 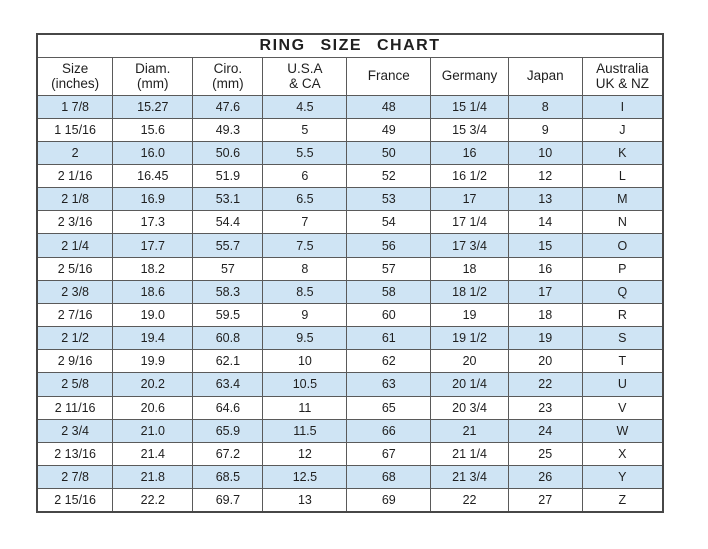 I want to click on column-header-size: Size (inches), so click(x=75, y=76).